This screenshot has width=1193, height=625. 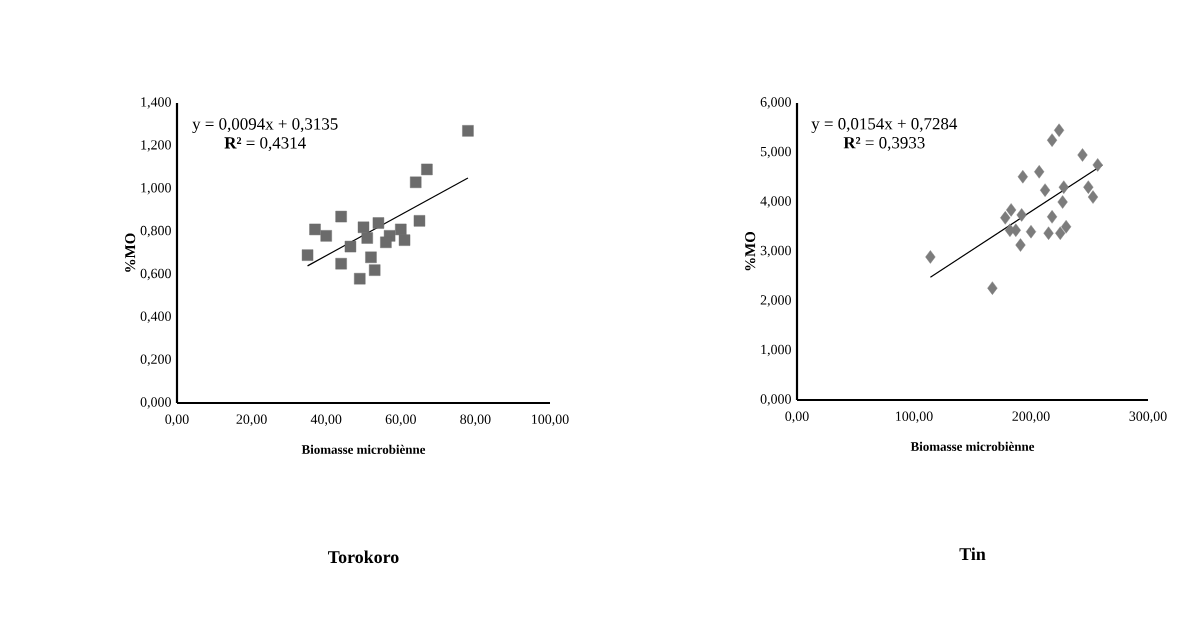 What do you see at coordinates (972, 553) in the screenshot?
I see `text: Tin` at bounding box center [972, 553].